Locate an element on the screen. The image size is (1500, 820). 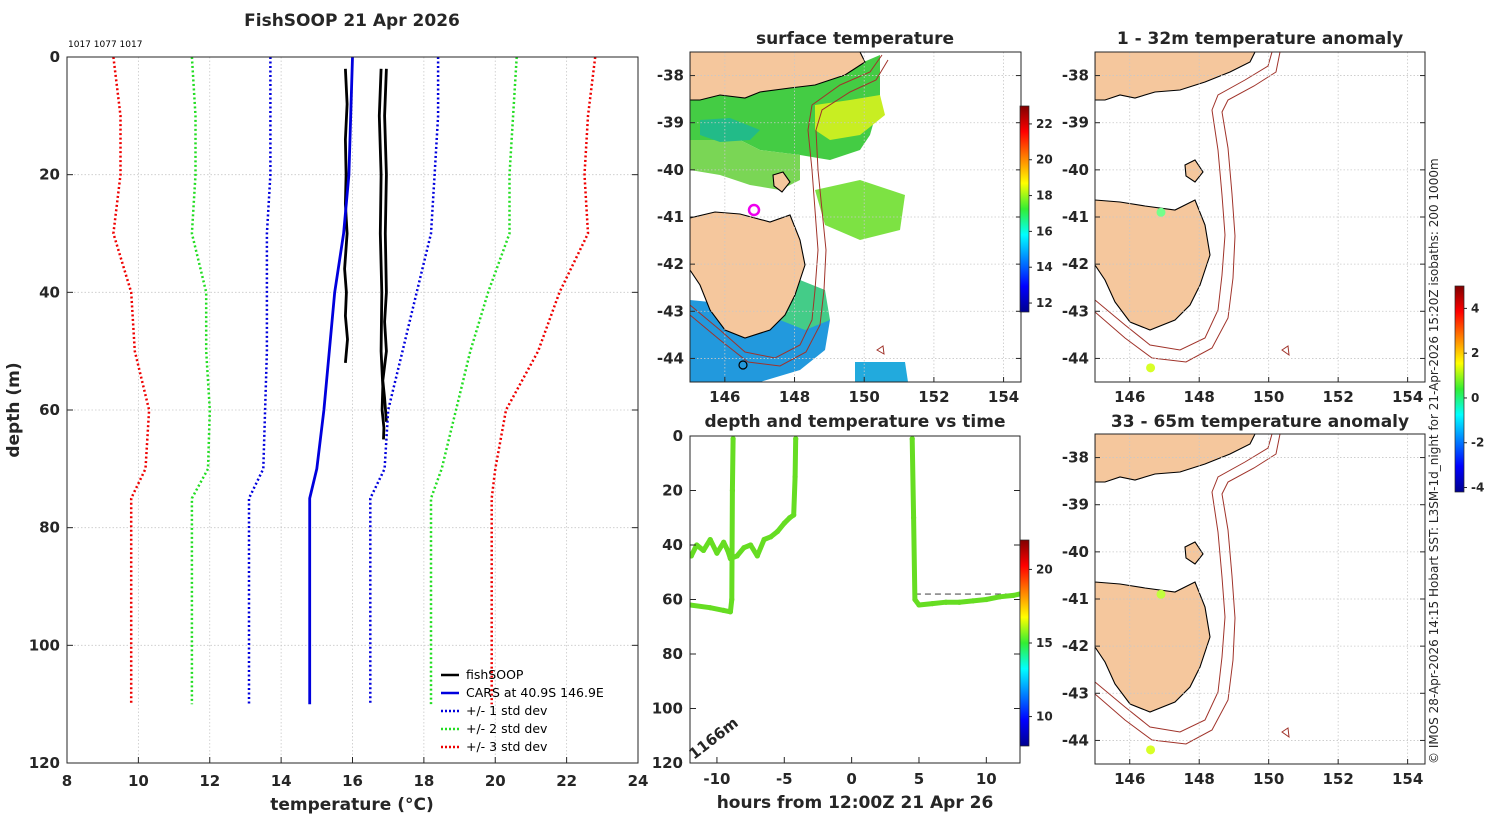
anom2-point is located at coordinates (1161, 594).